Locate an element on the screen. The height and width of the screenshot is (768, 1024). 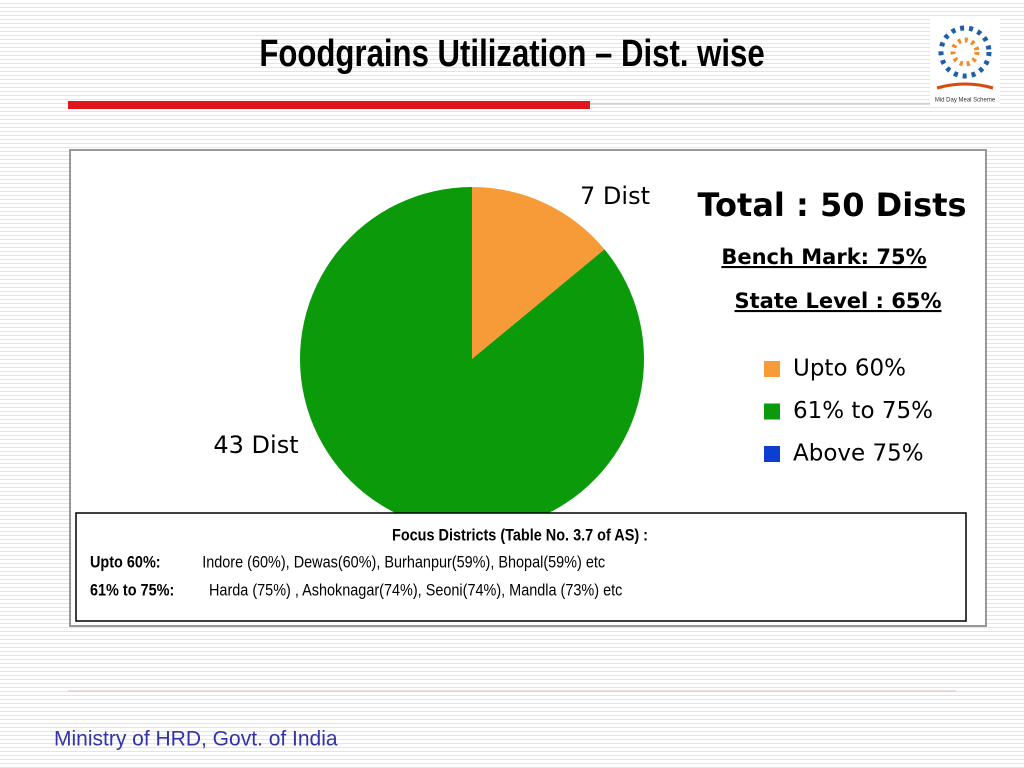
annotation: State Level : 65% is located at coordinates (838, 301).